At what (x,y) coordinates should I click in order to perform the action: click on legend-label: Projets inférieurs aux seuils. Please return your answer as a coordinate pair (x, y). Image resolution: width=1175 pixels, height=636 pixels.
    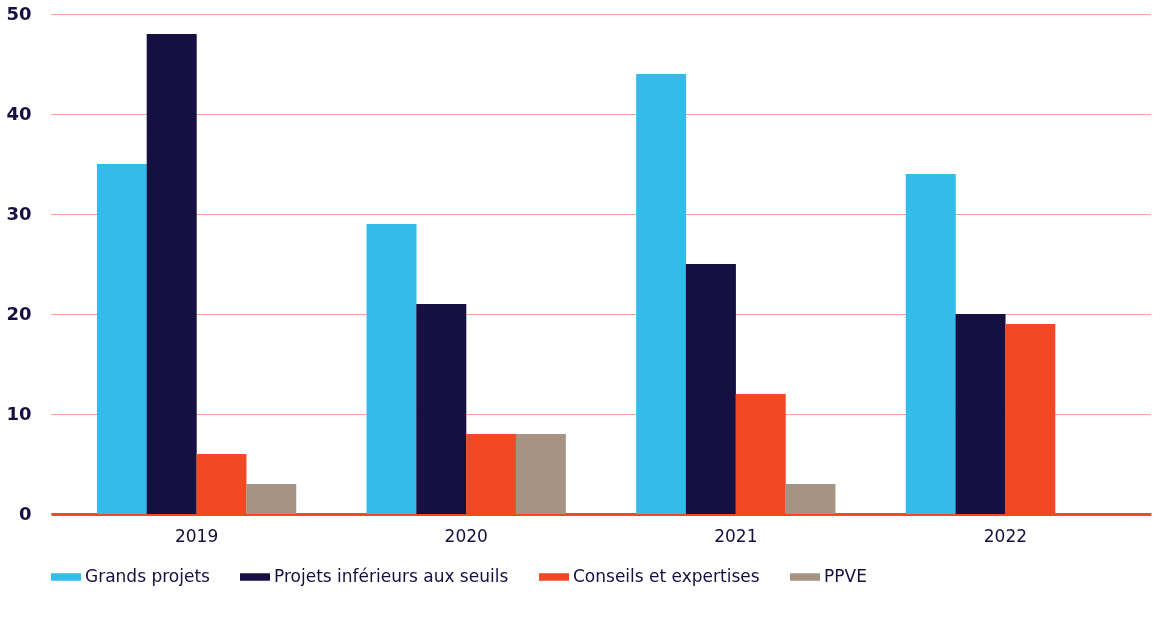
    Looking at the image, I should click on (391, 576).